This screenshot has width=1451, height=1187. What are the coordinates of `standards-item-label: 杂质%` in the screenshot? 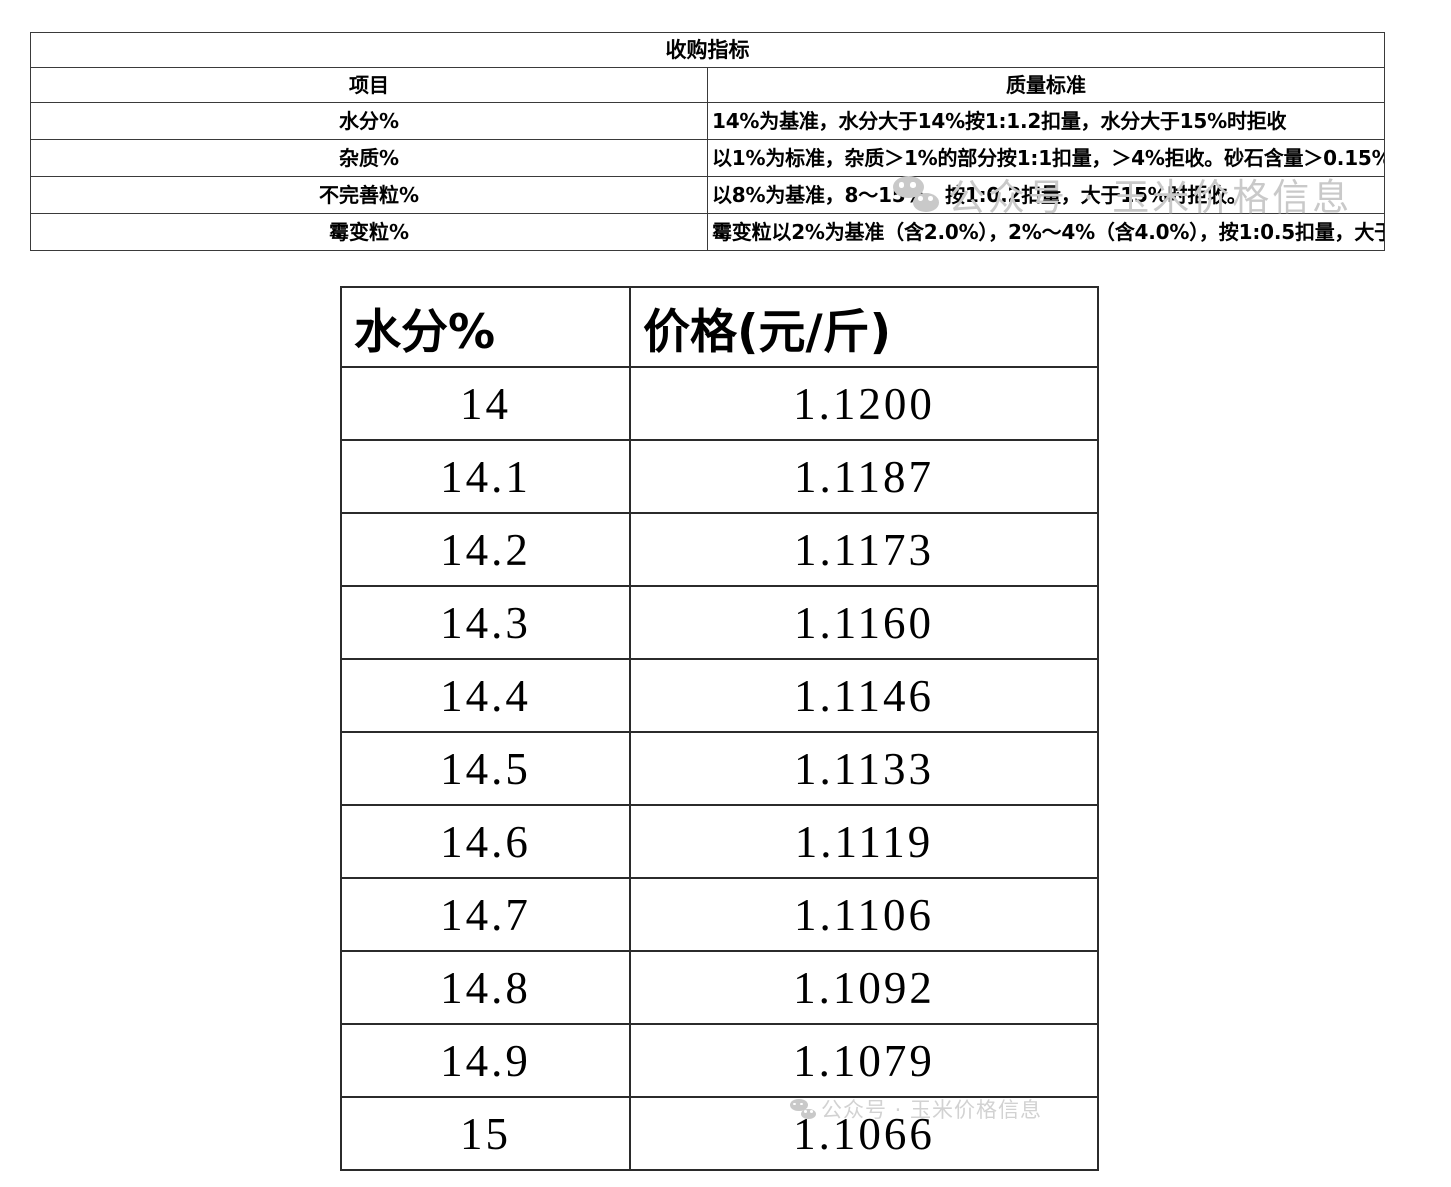 It's located at (369, 158).